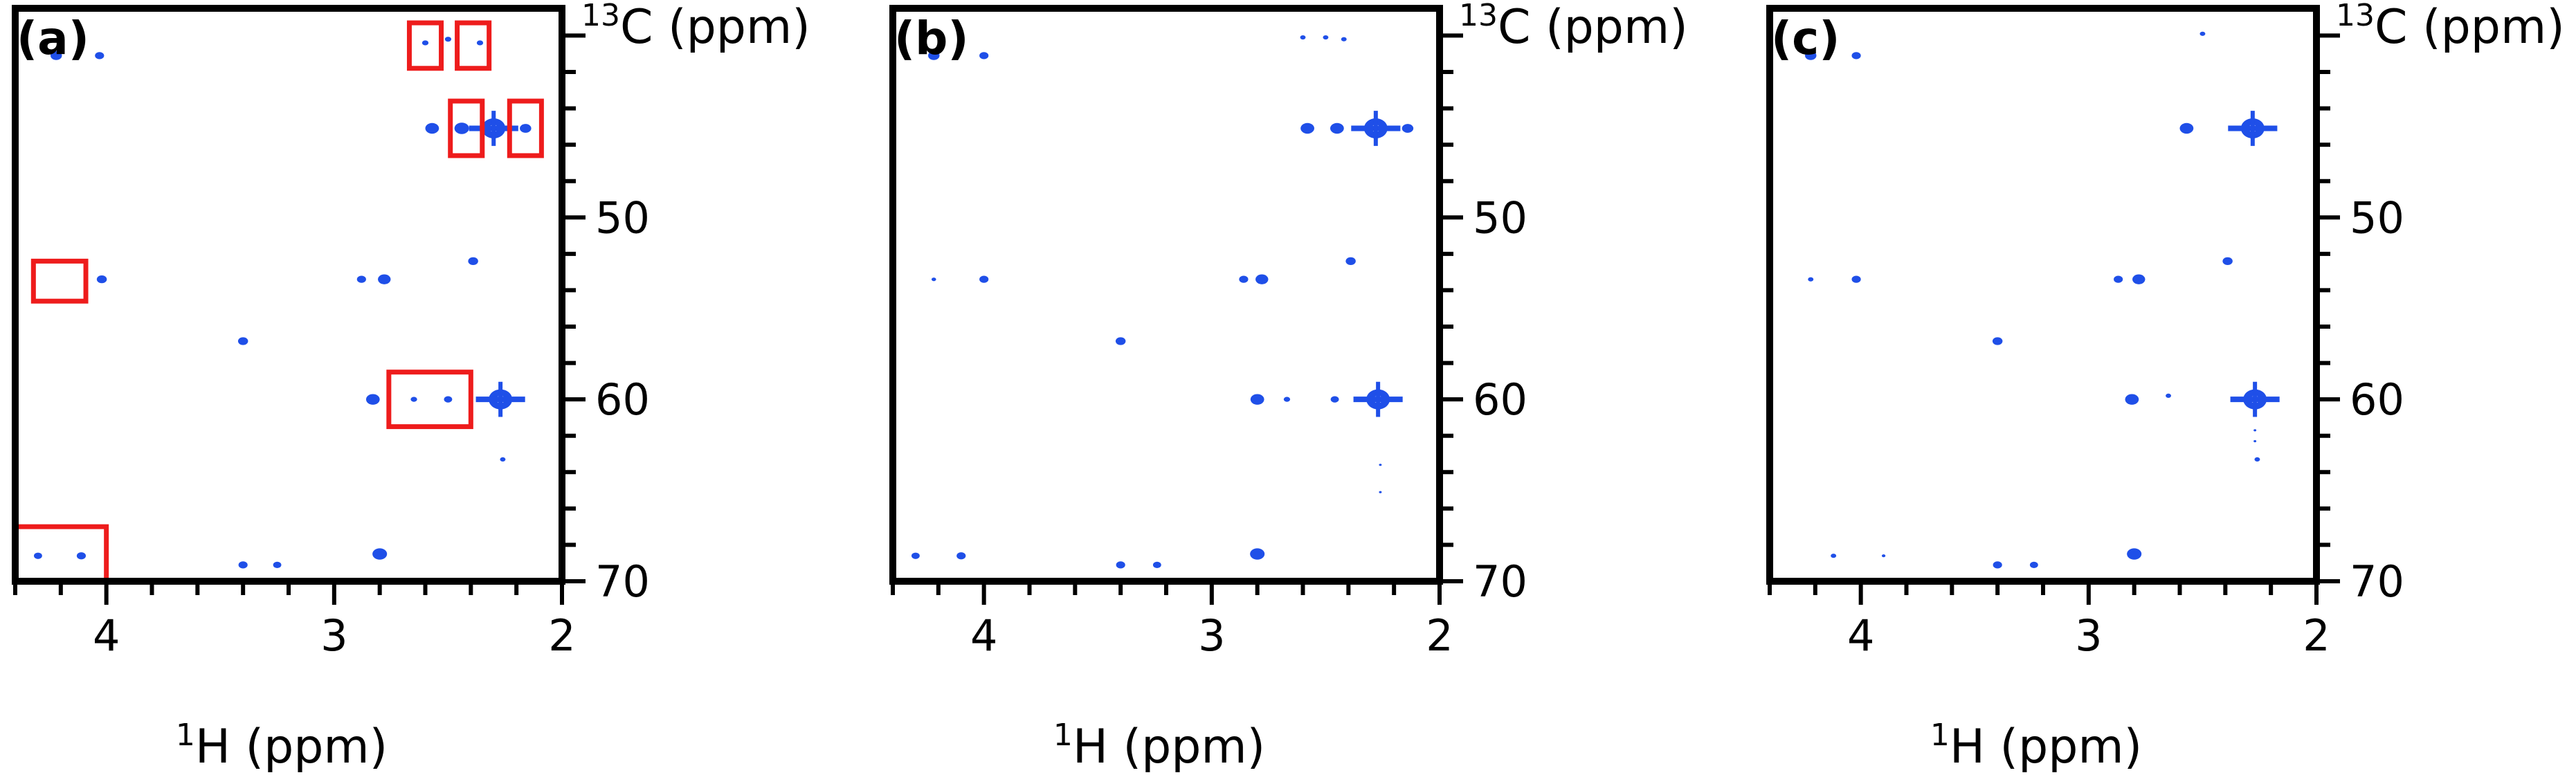  Describe the element at coordinates (931, 38) in the screenshot. I see `panel-label: (b)` at that location.